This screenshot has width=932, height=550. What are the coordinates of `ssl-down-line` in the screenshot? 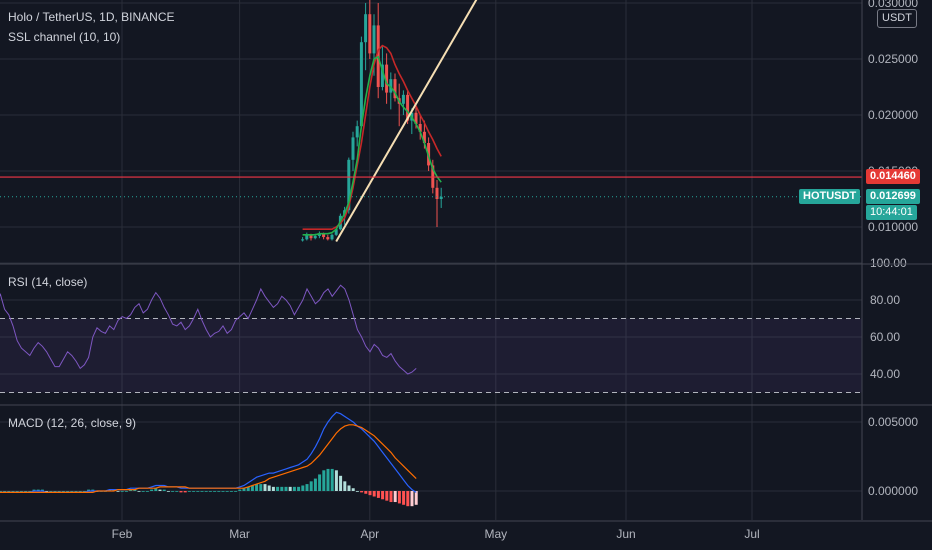 It's located at (372, 137).